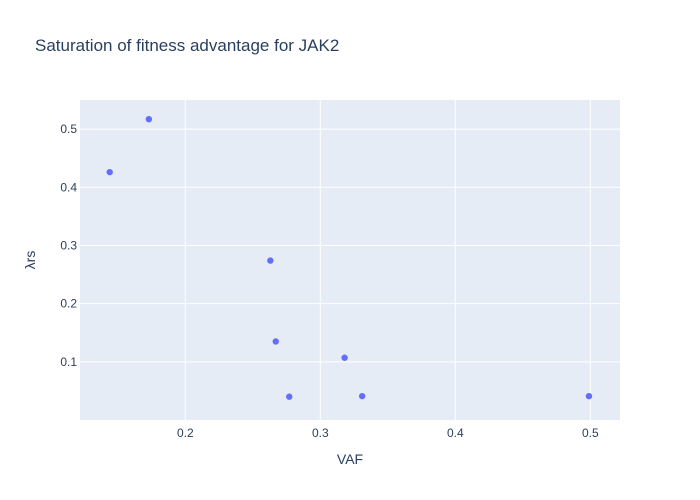 The height and width of the screenshot is (500, 700). Describe the element at coordinates (455, 433) in the screenshot. I see `x-tick-label: 0.4` at that location.